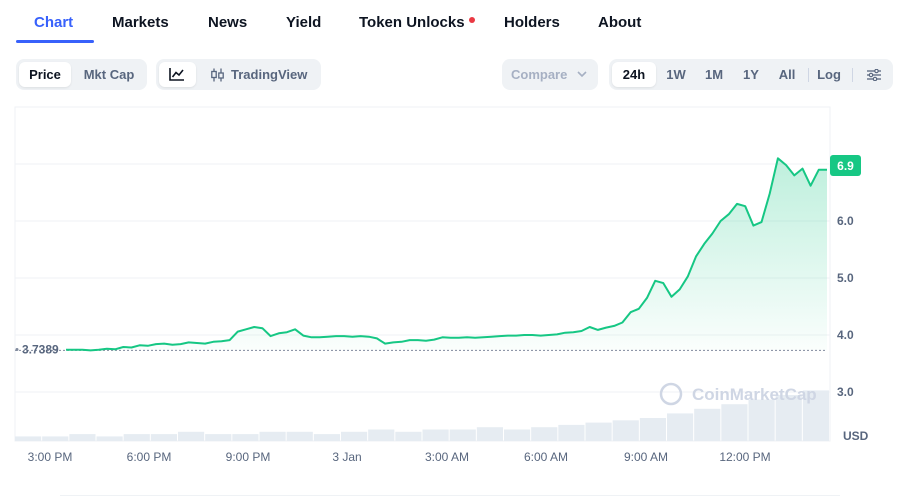  I want to click on watermark: CoinMarketCap, so click(738, 394).